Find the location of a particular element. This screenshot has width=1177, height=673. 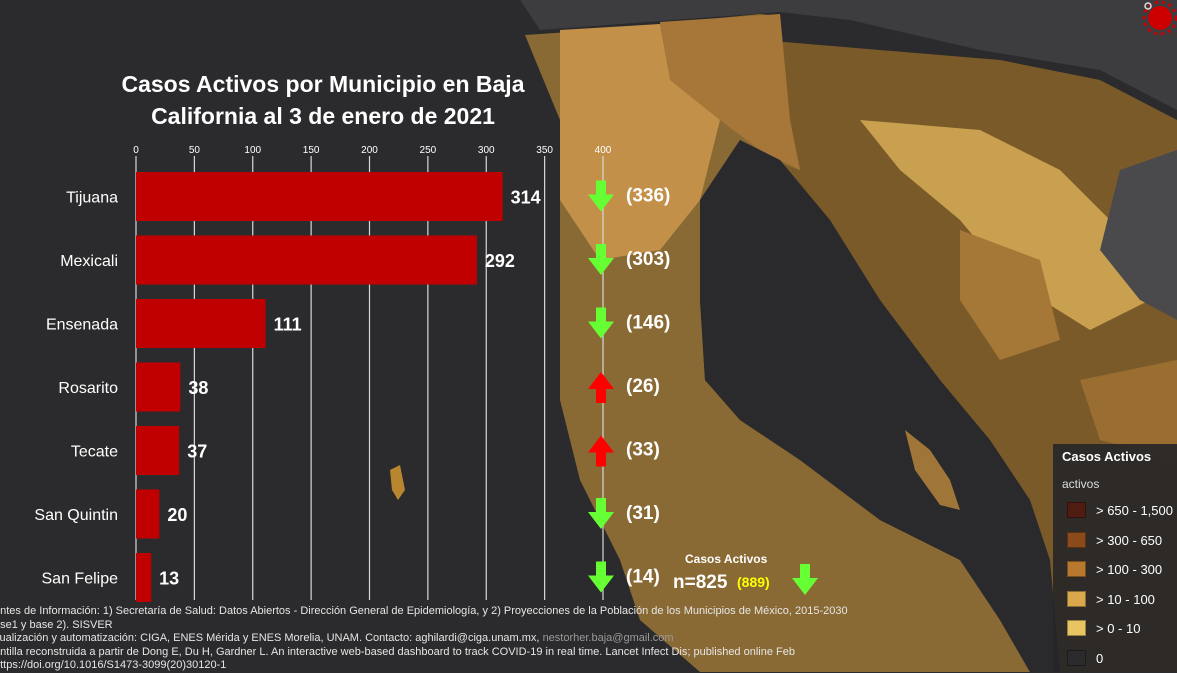

virus-logo-icon is located at coordinates (1159, 18).